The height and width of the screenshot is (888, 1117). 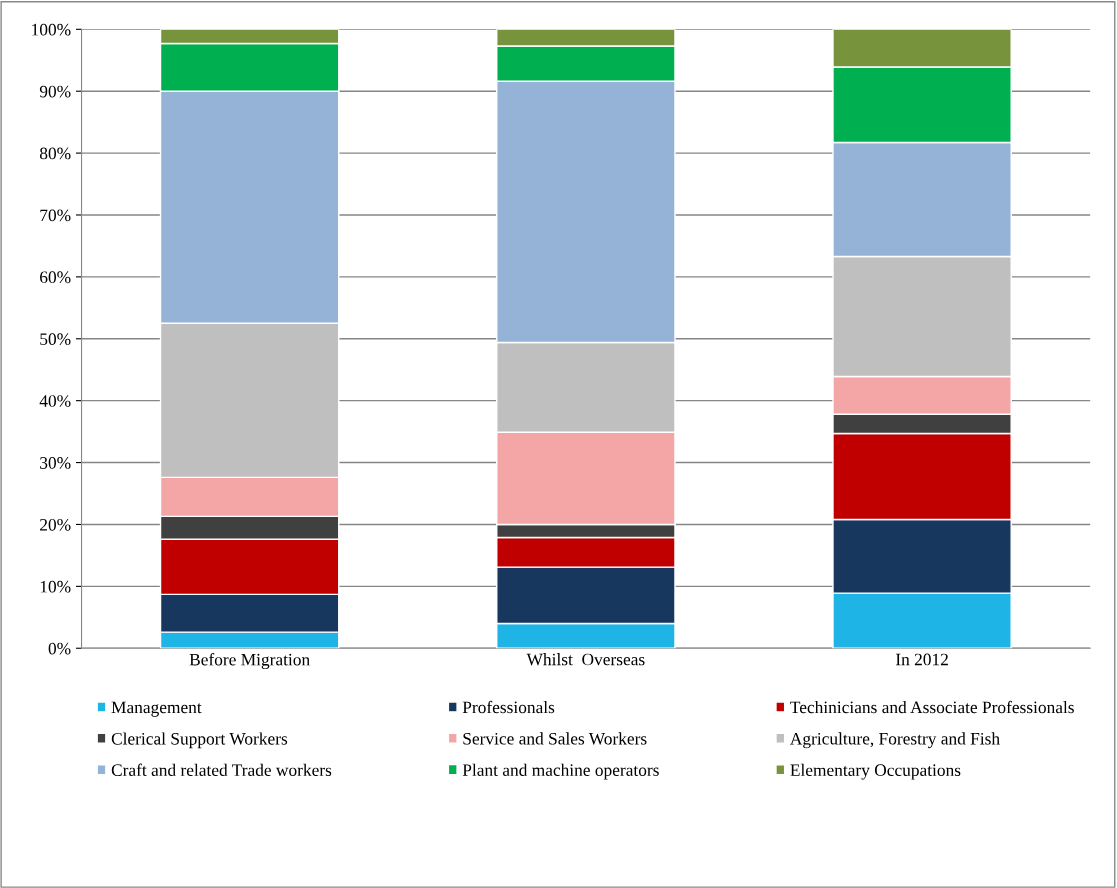 I want to click on y-tick-label: 100%, so click(x=51, y=29).